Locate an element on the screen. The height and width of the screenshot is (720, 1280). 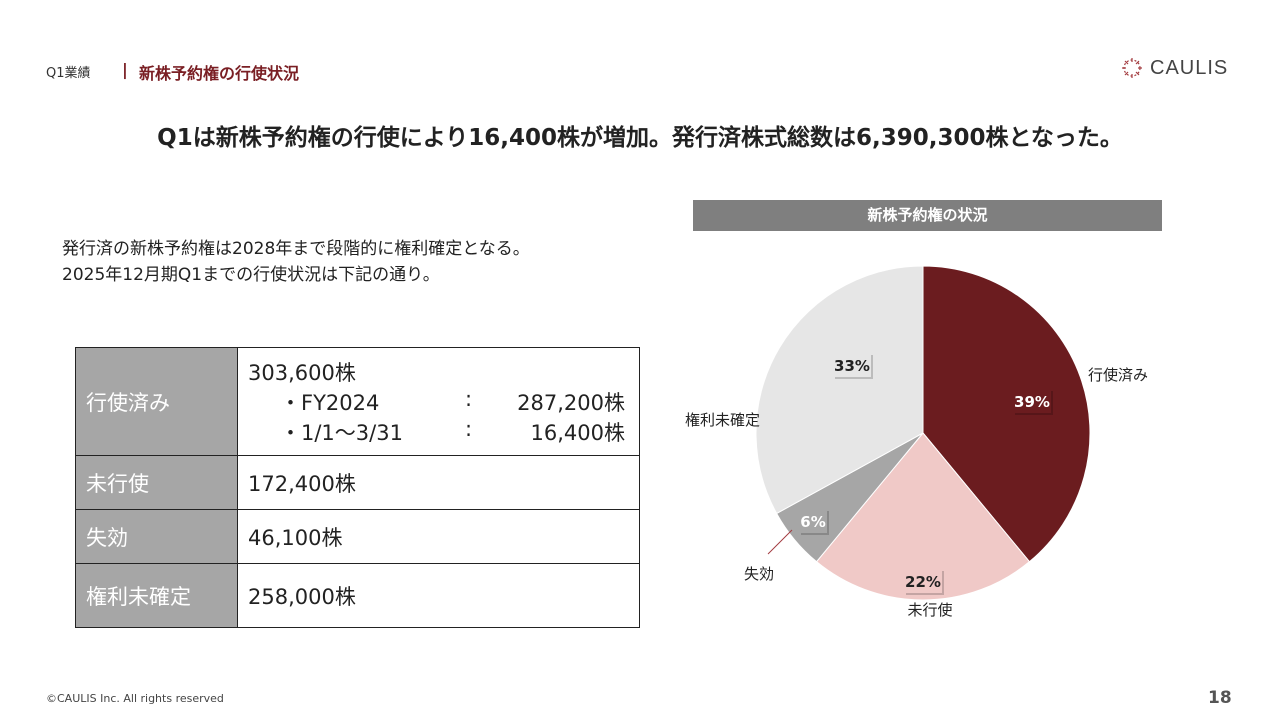
section-title: 新株予約権の行使状況 is located at coordinates (219, 73).